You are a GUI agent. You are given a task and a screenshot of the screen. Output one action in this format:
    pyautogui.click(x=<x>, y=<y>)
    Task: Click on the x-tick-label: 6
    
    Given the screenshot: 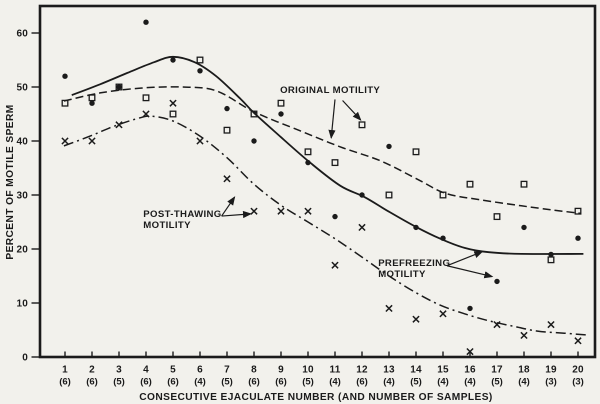 What is the action you would take?
    pyautogui.click(x=200, y=370)
    